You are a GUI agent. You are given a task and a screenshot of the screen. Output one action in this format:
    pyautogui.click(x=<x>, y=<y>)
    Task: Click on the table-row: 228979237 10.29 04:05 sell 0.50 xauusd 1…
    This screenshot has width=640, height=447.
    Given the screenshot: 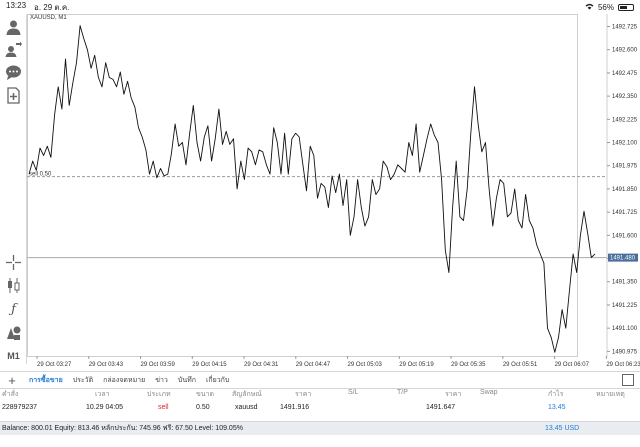 What is the action you would take?
    pyautogui.click(x=320, y=410)
    